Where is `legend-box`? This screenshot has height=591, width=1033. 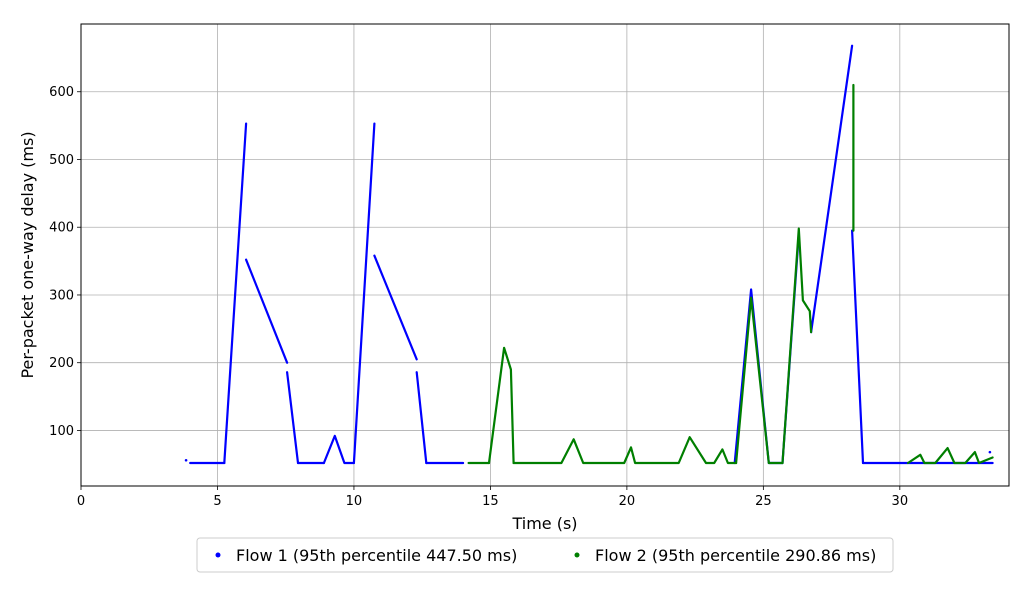
legend-box is located at coordinates (545, 555).